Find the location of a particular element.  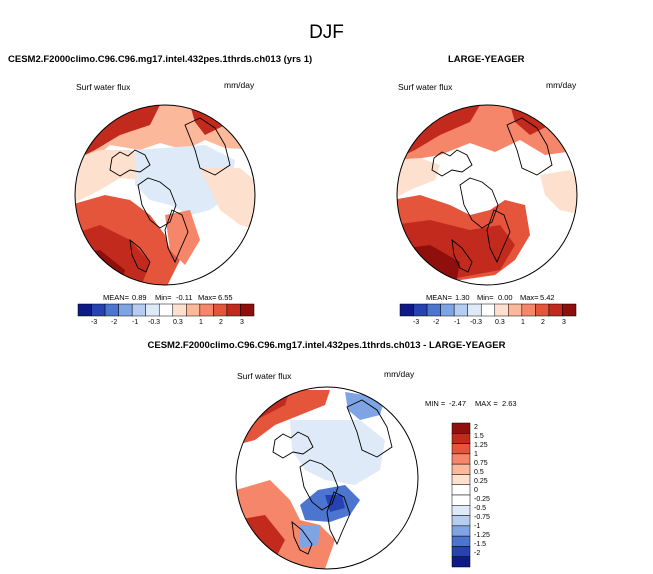

panel-1-max-value: 6.55 is located at coordinates (225, 297).